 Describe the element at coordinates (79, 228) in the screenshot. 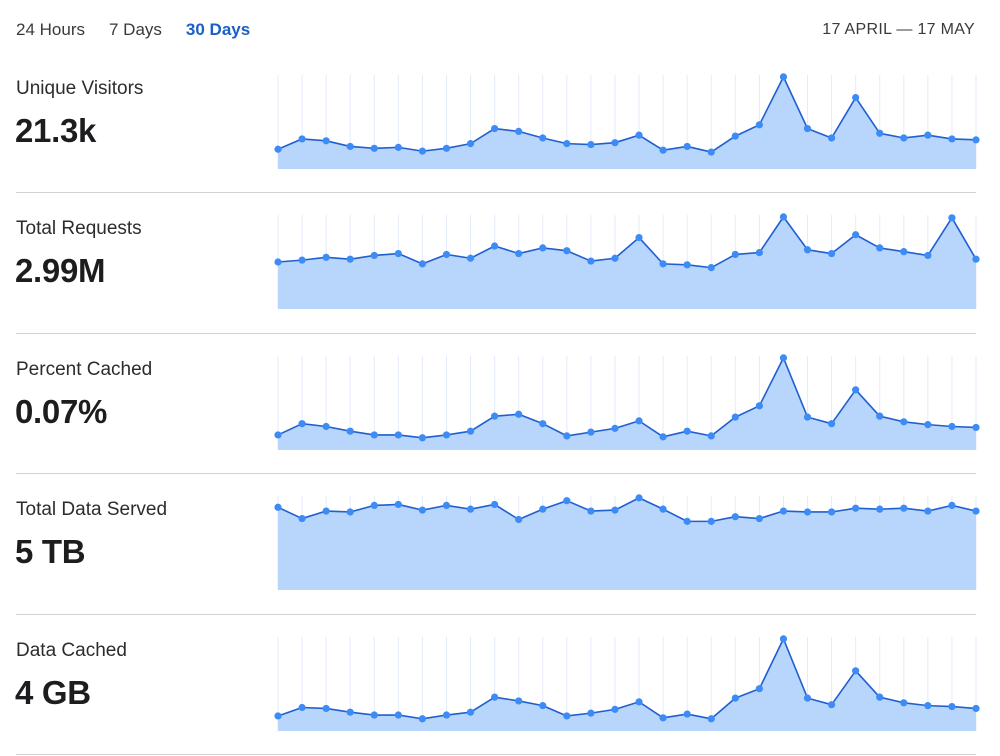

I see `metric-label: Total Requests` at that location.